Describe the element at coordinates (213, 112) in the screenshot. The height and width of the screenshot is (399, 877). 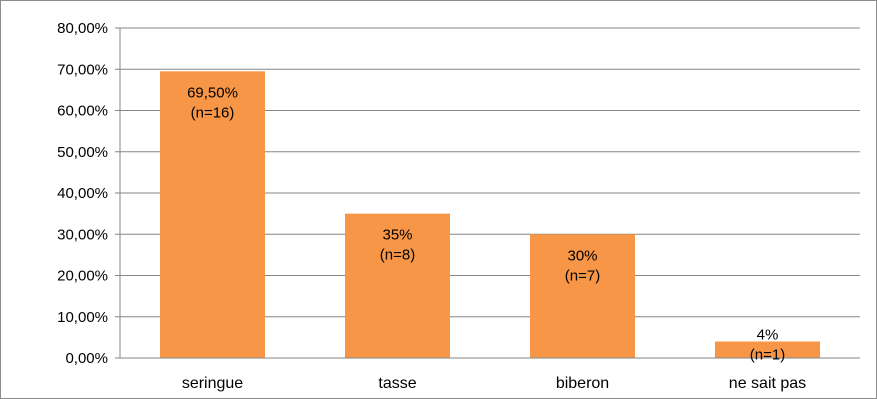
I see `data-label: (n=16)` at that location.